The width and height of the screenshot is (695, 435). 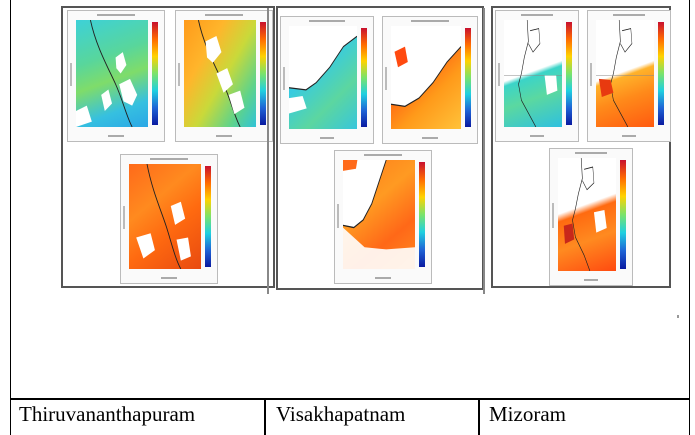 I want to click on stray-mark, so click(x=678, y=316).